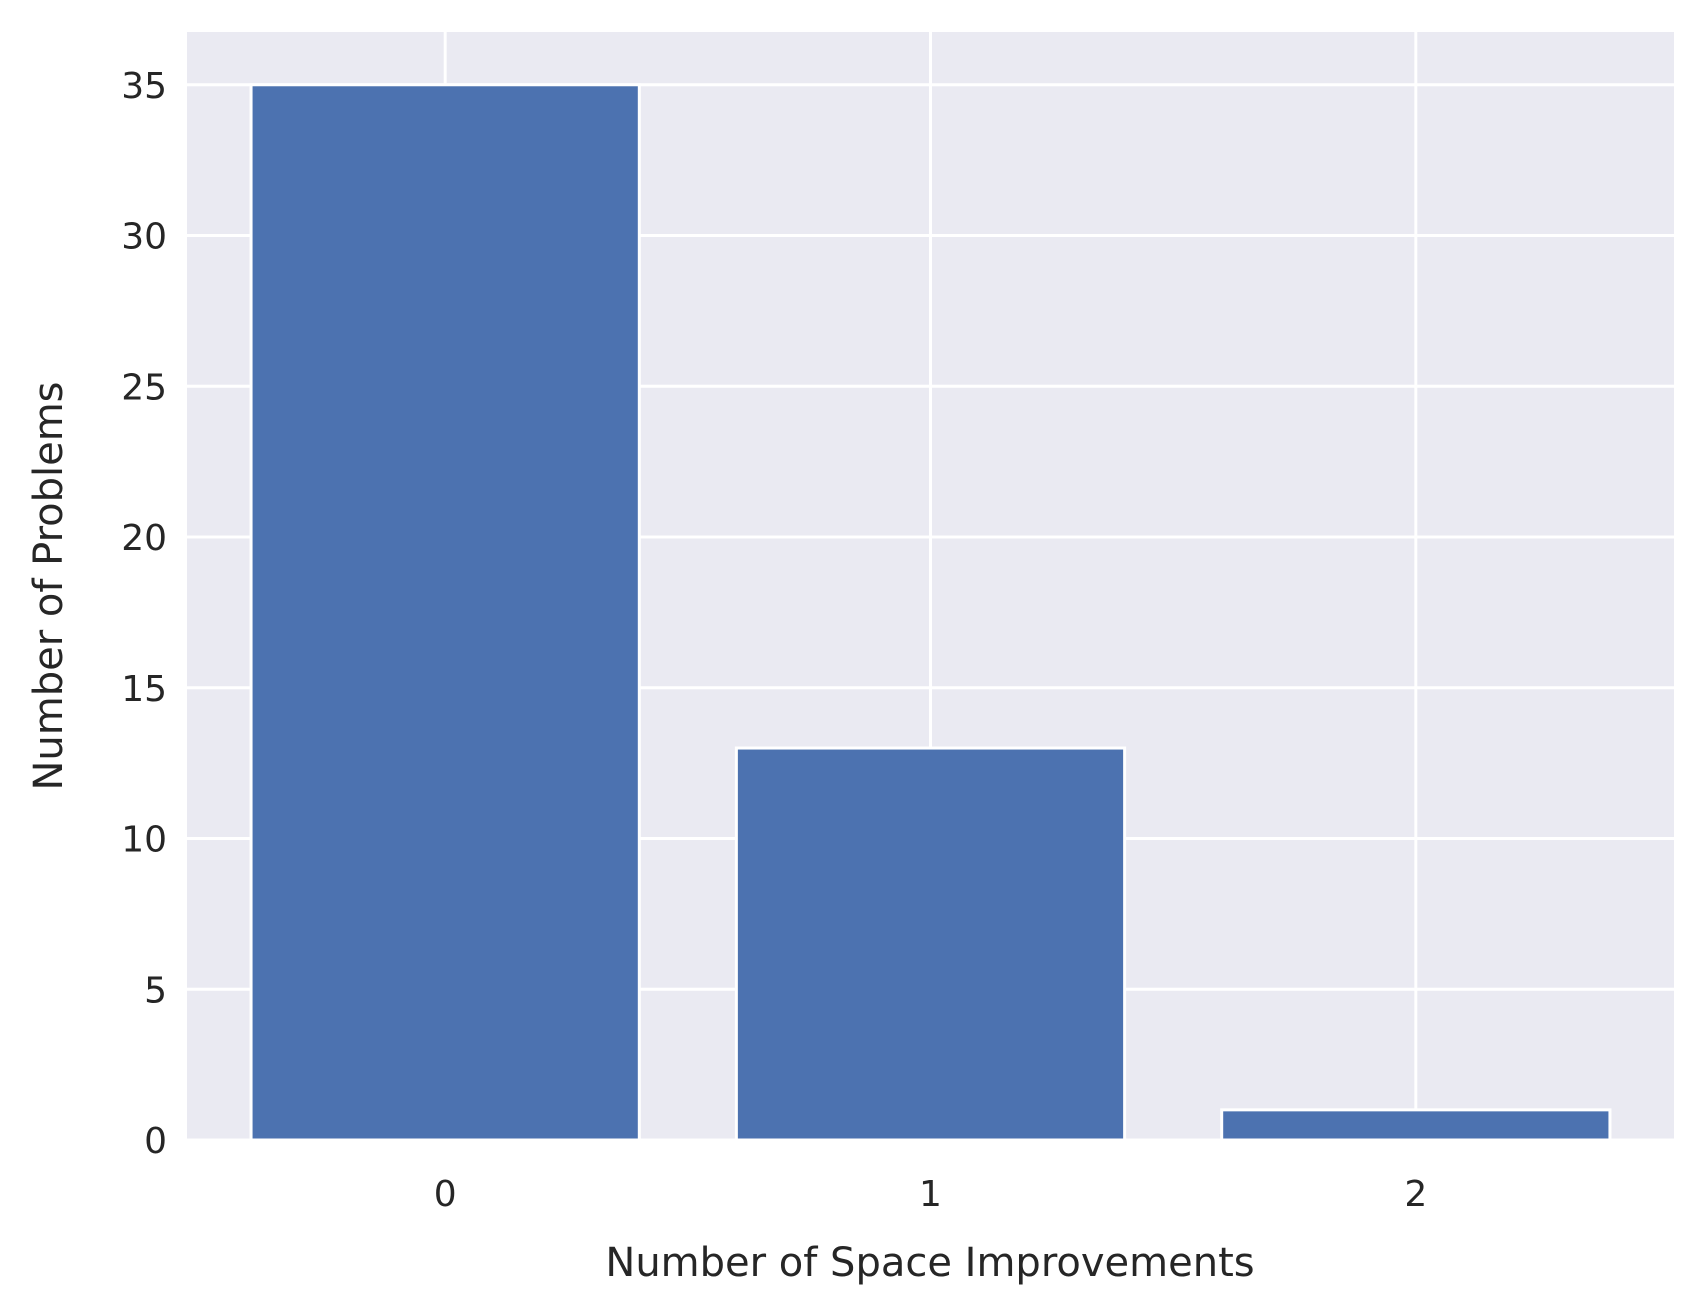 Image resolution: width=1701 pixels, height=1314 pixels. What do you see at coordinates (144, 614) in the screenshot?
I see `y-tick-labels: 0 5 10 15 20 25 30 35` at bounding box center [144, 614].